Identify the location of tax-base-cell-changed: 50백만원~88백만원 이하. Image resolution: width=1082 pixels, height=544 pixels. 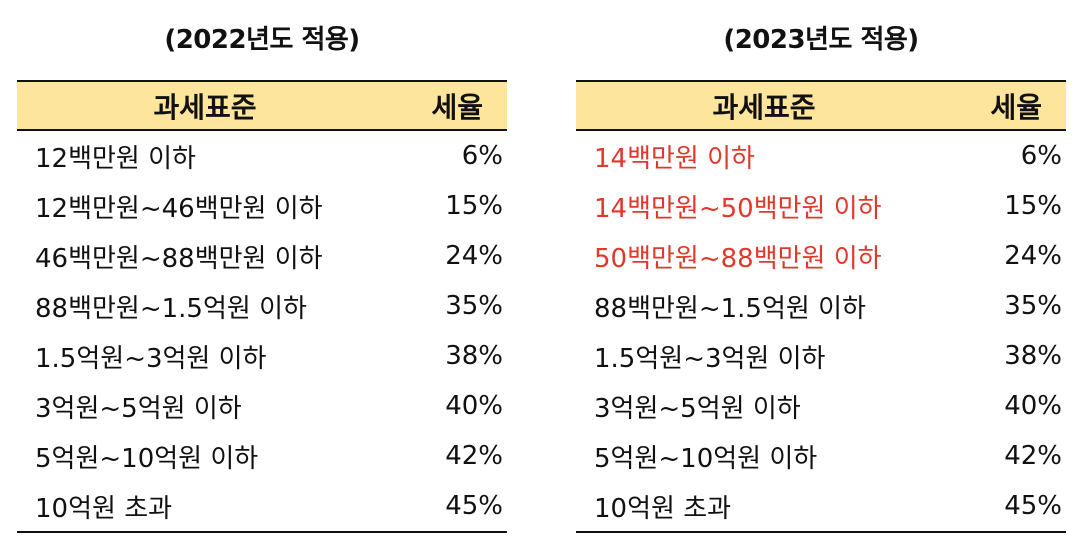
(738, 258).